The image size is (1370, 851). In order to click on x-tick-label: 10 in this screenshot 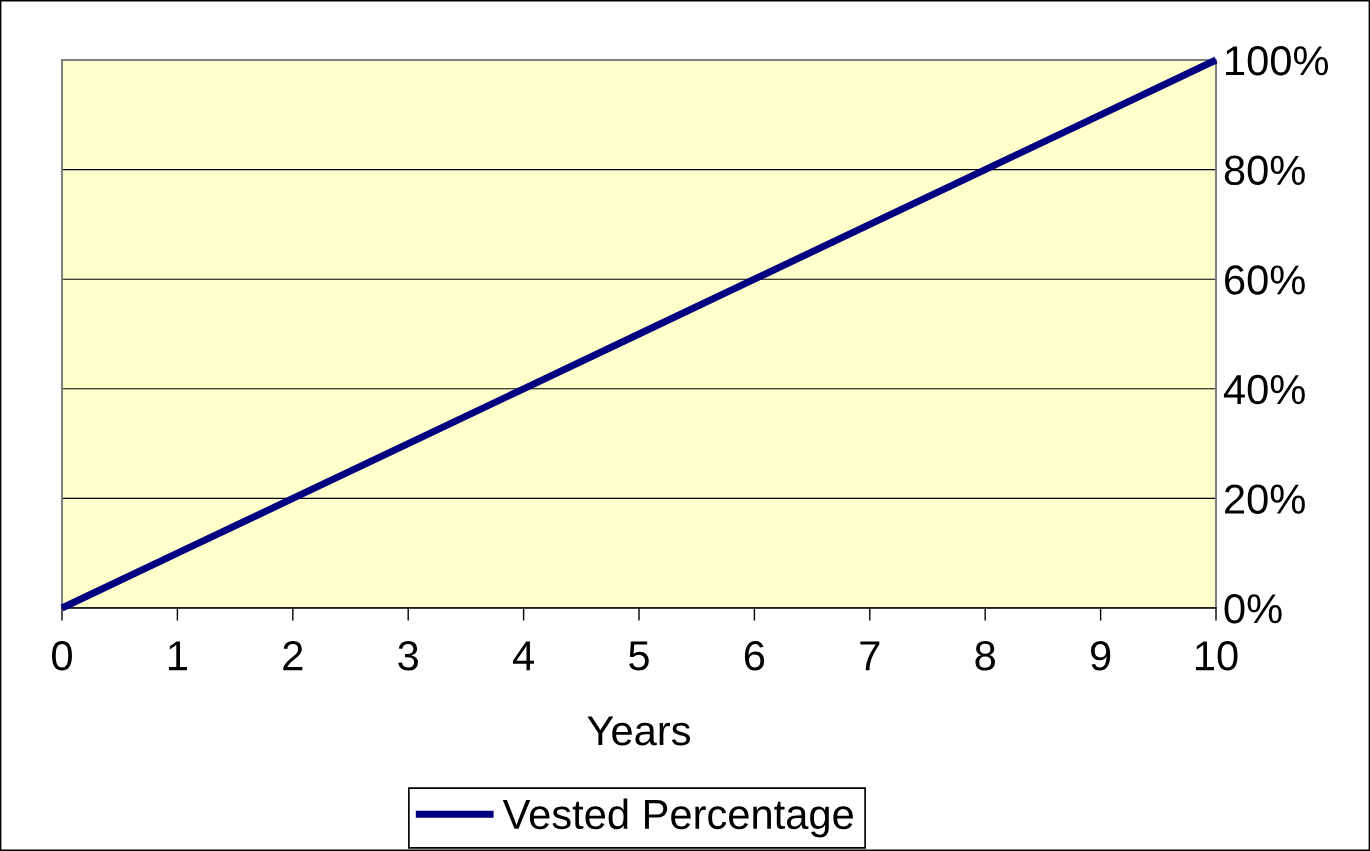, I will do `click(1217, 656)`.